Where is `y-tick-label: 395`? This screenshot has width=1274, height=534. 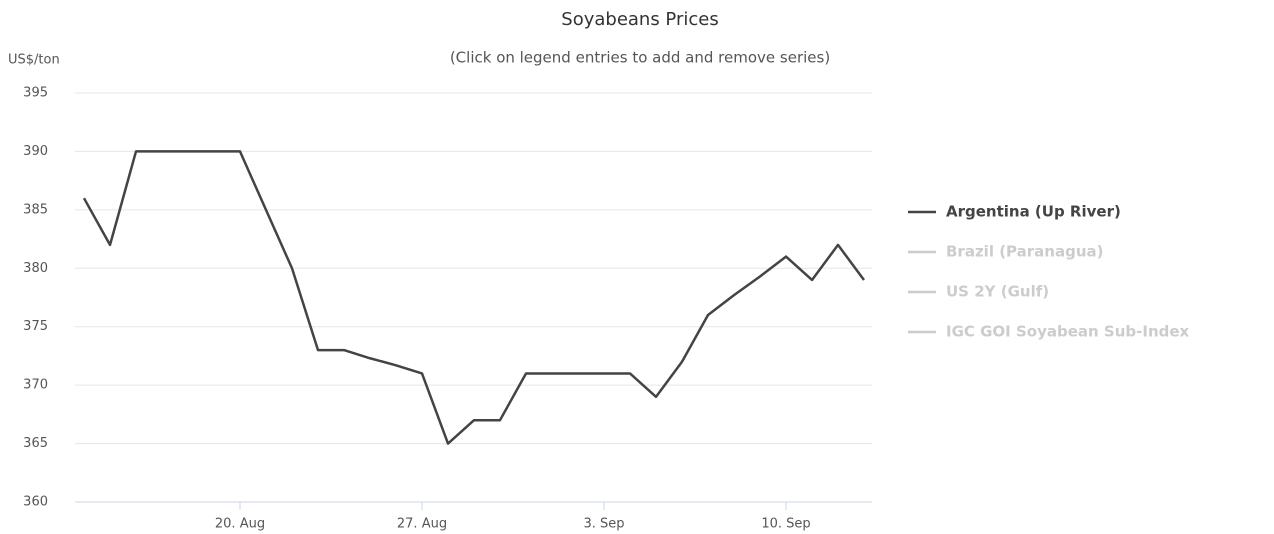
y-tick-label: 395 is located at coordinates (35, 93).